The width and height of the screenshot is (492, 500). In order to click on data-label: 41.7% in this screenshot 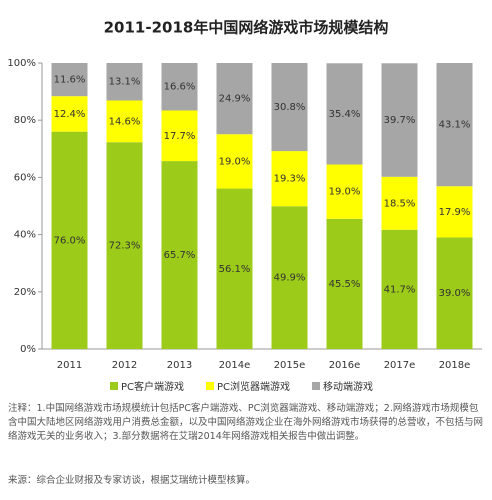, I will do `click(400, 289)`.